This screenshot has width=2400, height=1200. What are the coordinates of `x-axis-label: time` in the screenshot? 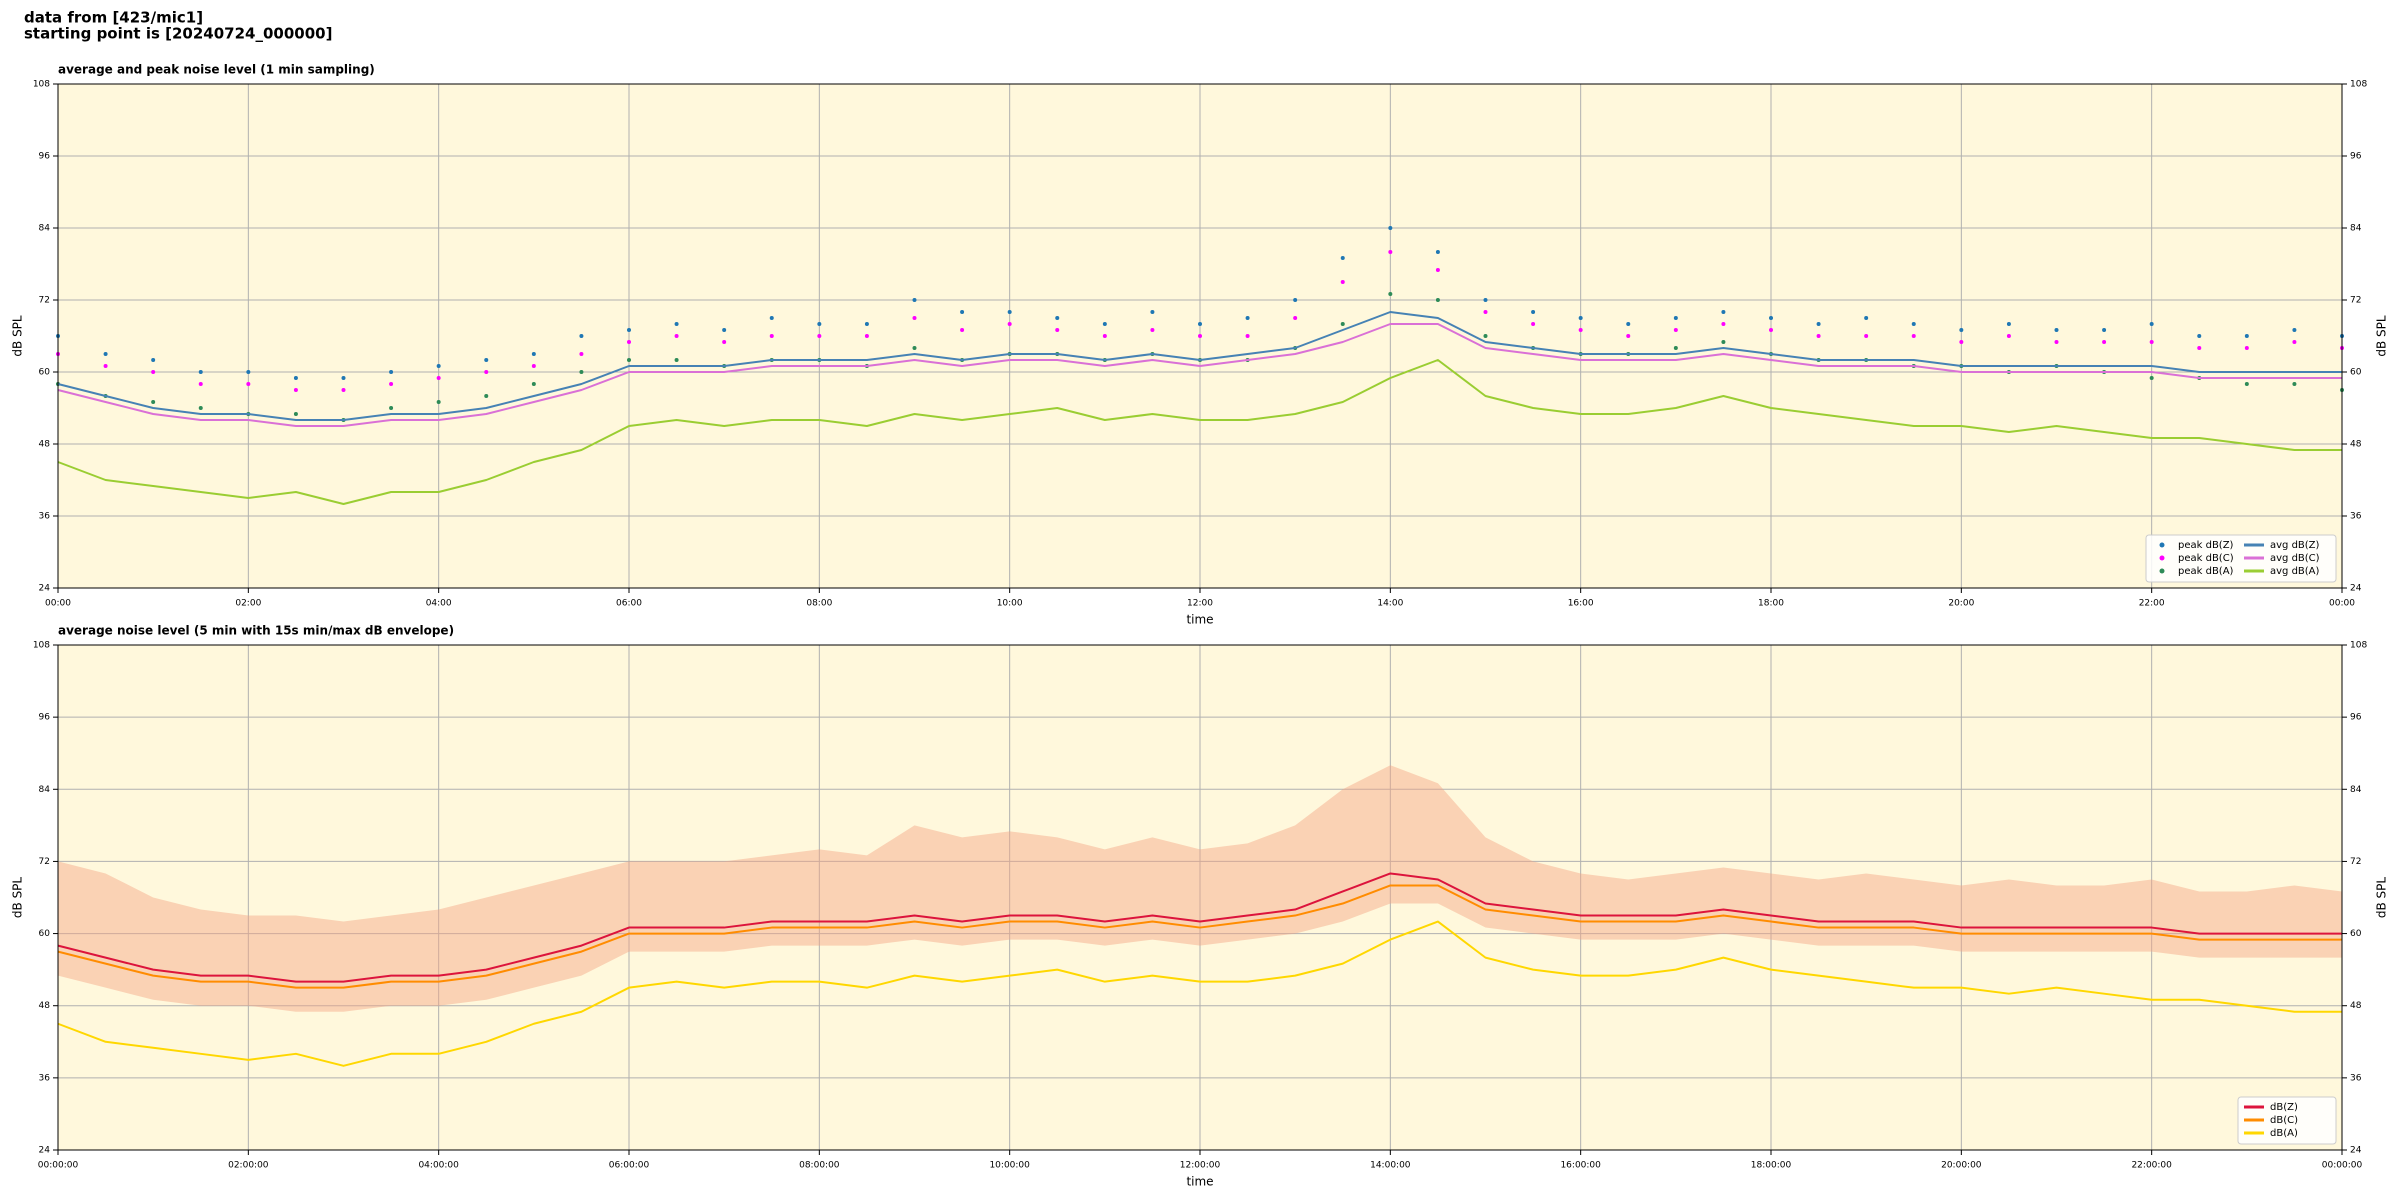 It's located at (1199, 1182).